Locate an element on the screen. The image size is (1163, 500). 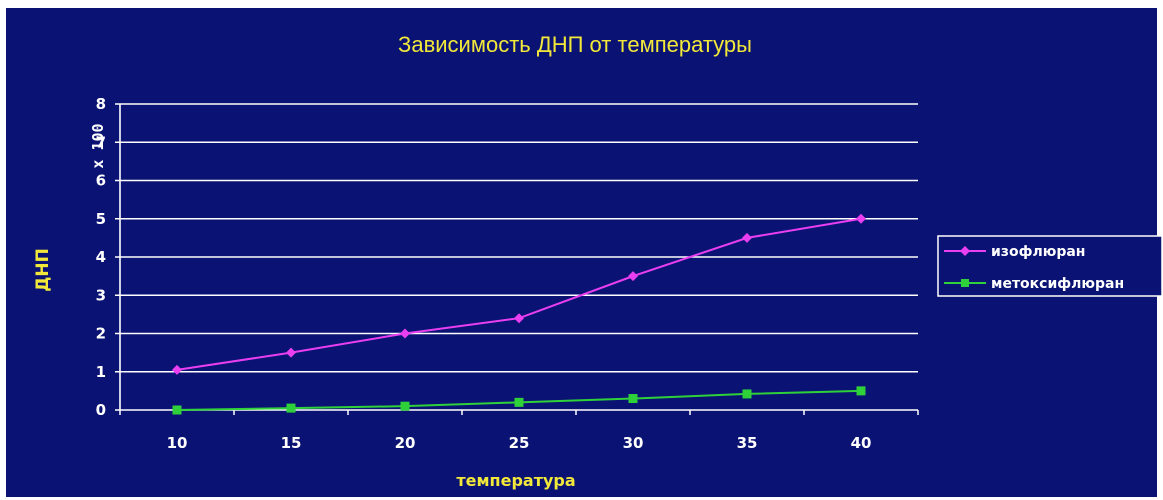
y-tick-label: 2 is located at coordinates (101, 334).